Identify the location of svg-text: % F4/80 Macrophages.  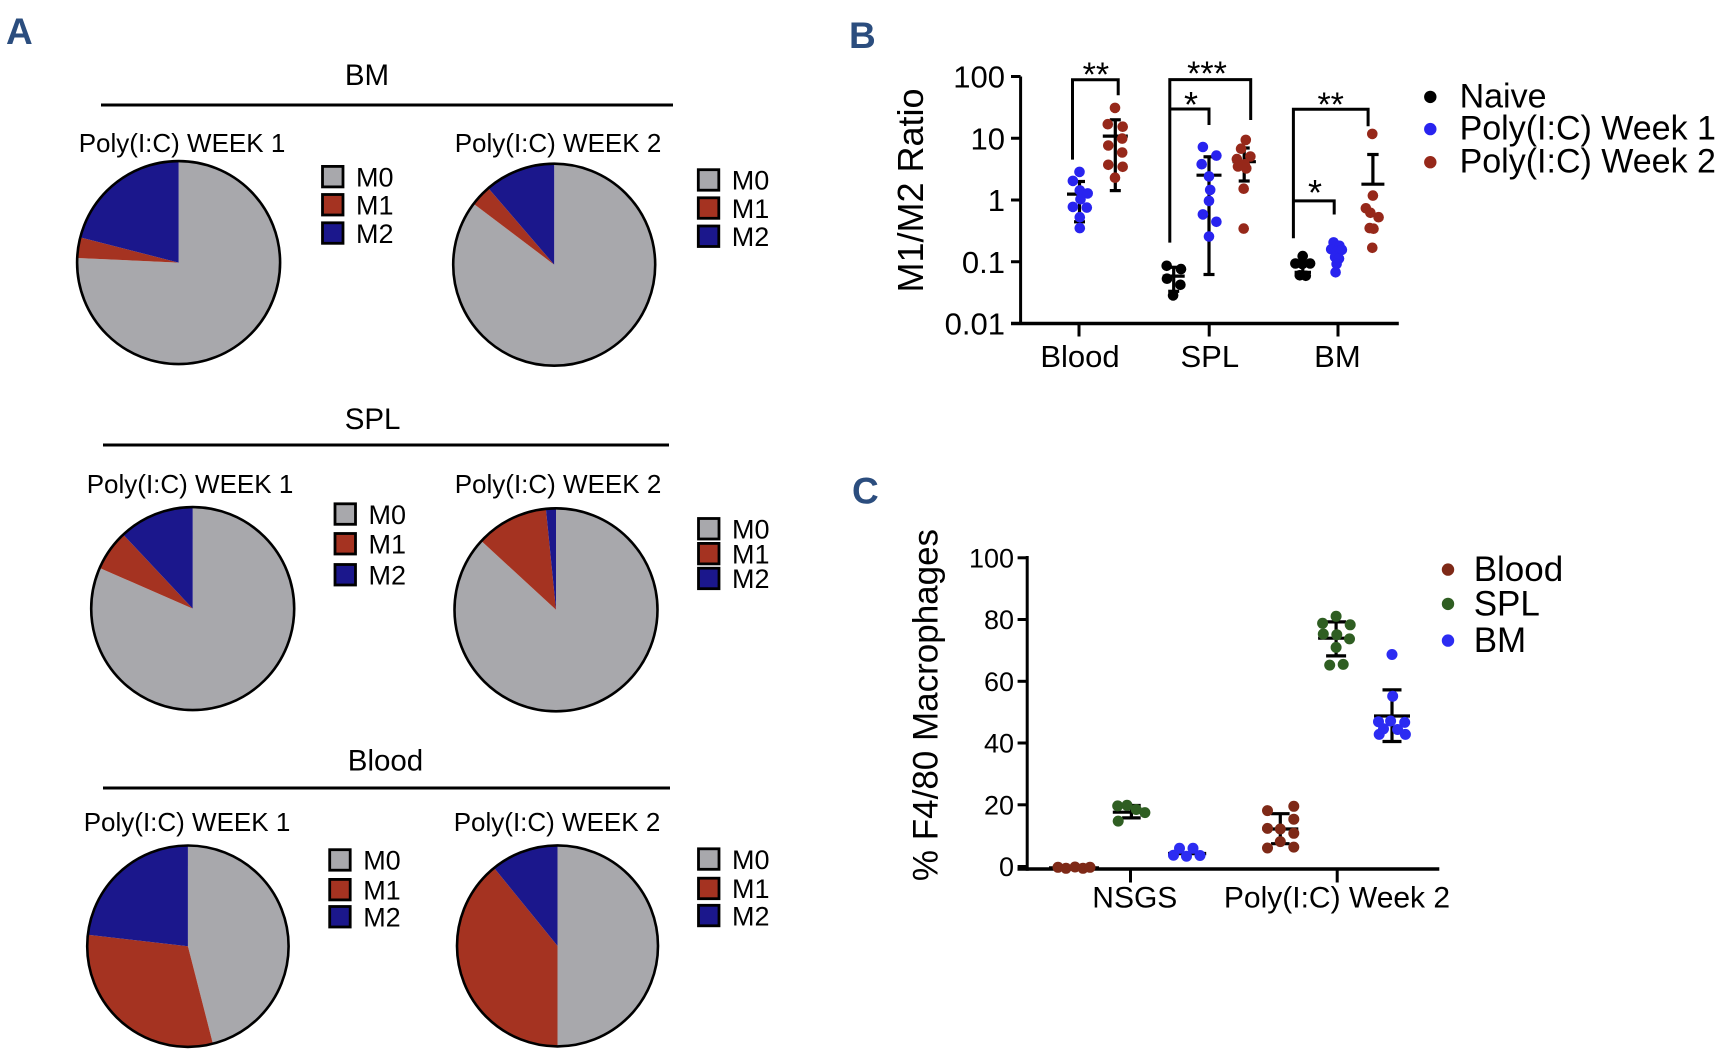
(926, 705).